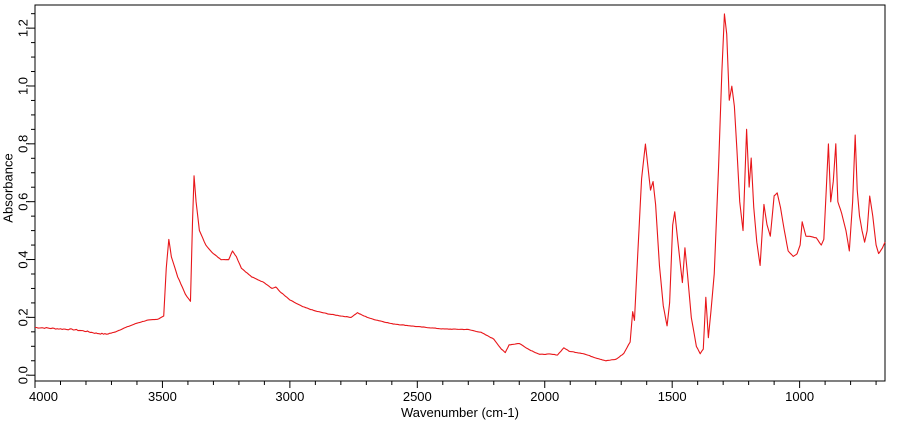 The height and width of the screenshot is (425, 910). I want to click on y-tick-label: 0,6, so click(22, 202).